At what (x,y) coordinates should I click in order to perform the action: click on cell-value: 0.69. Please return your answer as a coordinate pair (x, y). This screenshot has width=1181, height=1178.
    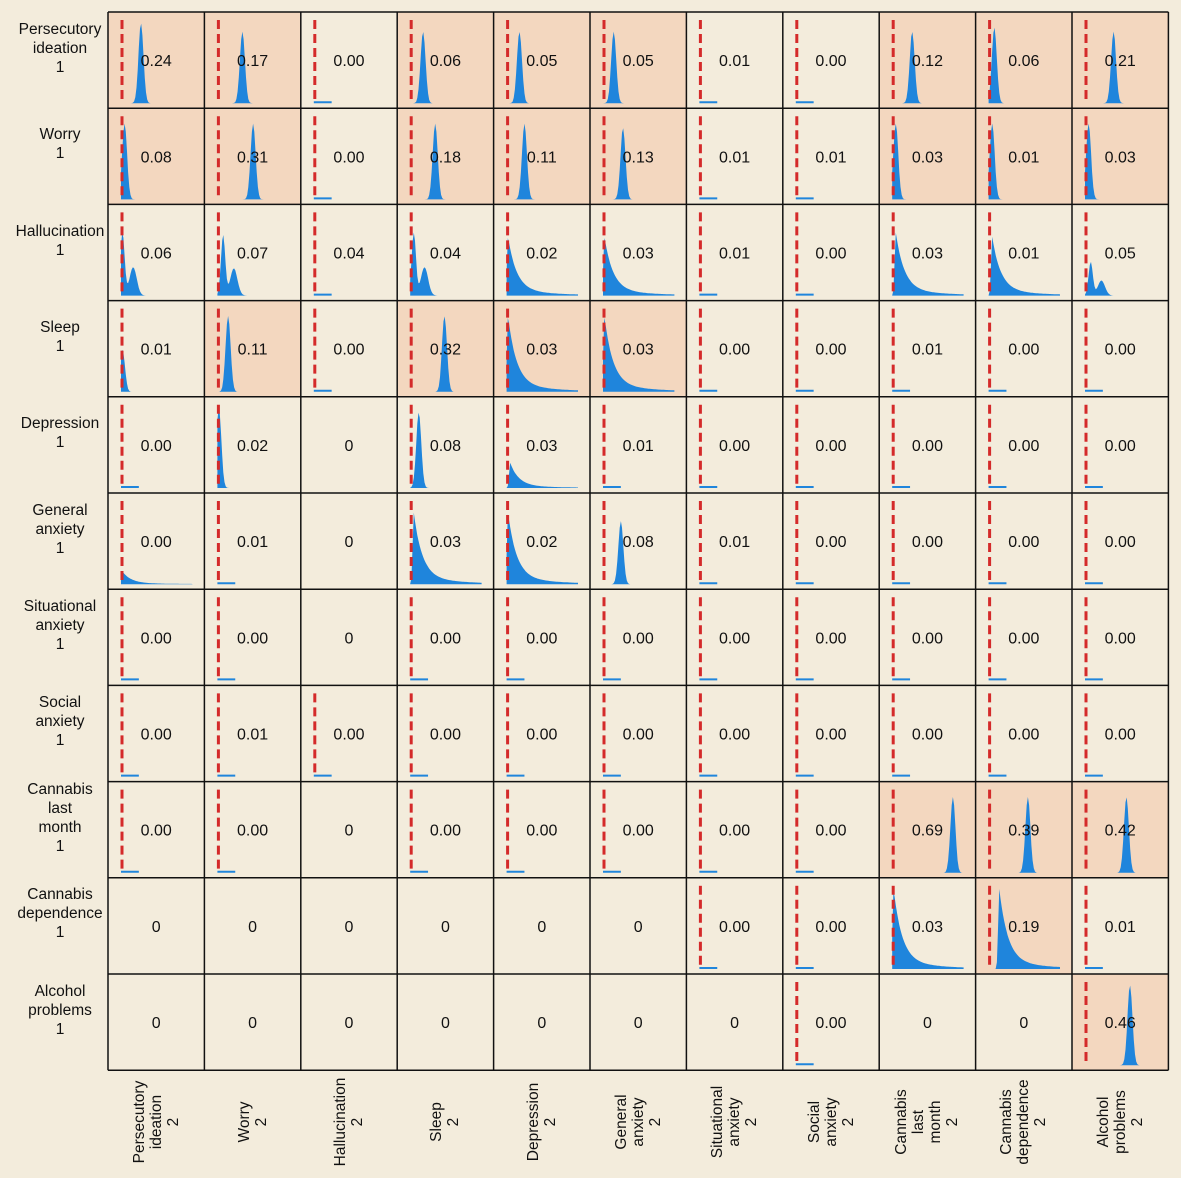
    Looking at the image, I should click on (927, 831).